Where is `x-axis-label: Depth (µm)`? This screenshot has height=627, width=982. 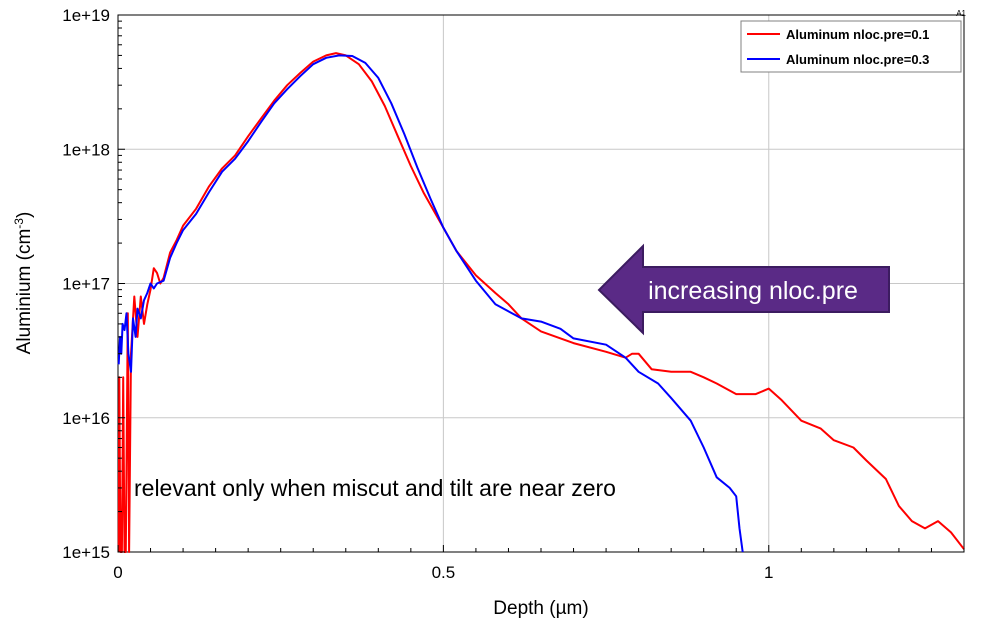 x-axis-label: Depth (µm) is located at coordinates (540, 608).